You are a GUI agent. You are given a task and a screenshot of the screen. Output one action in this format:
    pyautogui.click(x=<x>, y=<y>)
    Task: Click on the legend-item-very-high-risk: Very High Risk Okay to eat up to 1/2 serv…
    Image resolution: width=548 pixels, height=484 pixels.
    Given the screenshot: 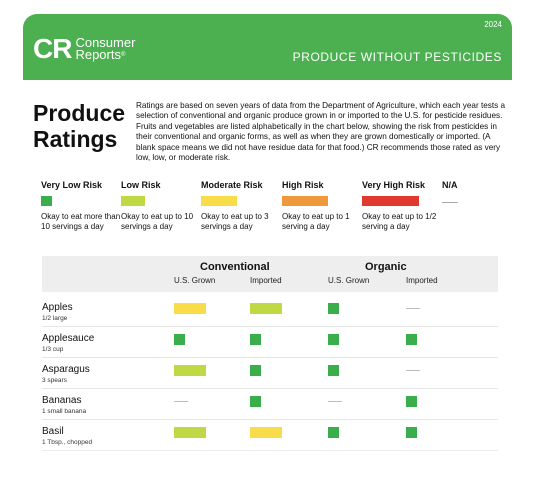 What is the action you would take?
    pyautogui.click(x=407, y=205)
    